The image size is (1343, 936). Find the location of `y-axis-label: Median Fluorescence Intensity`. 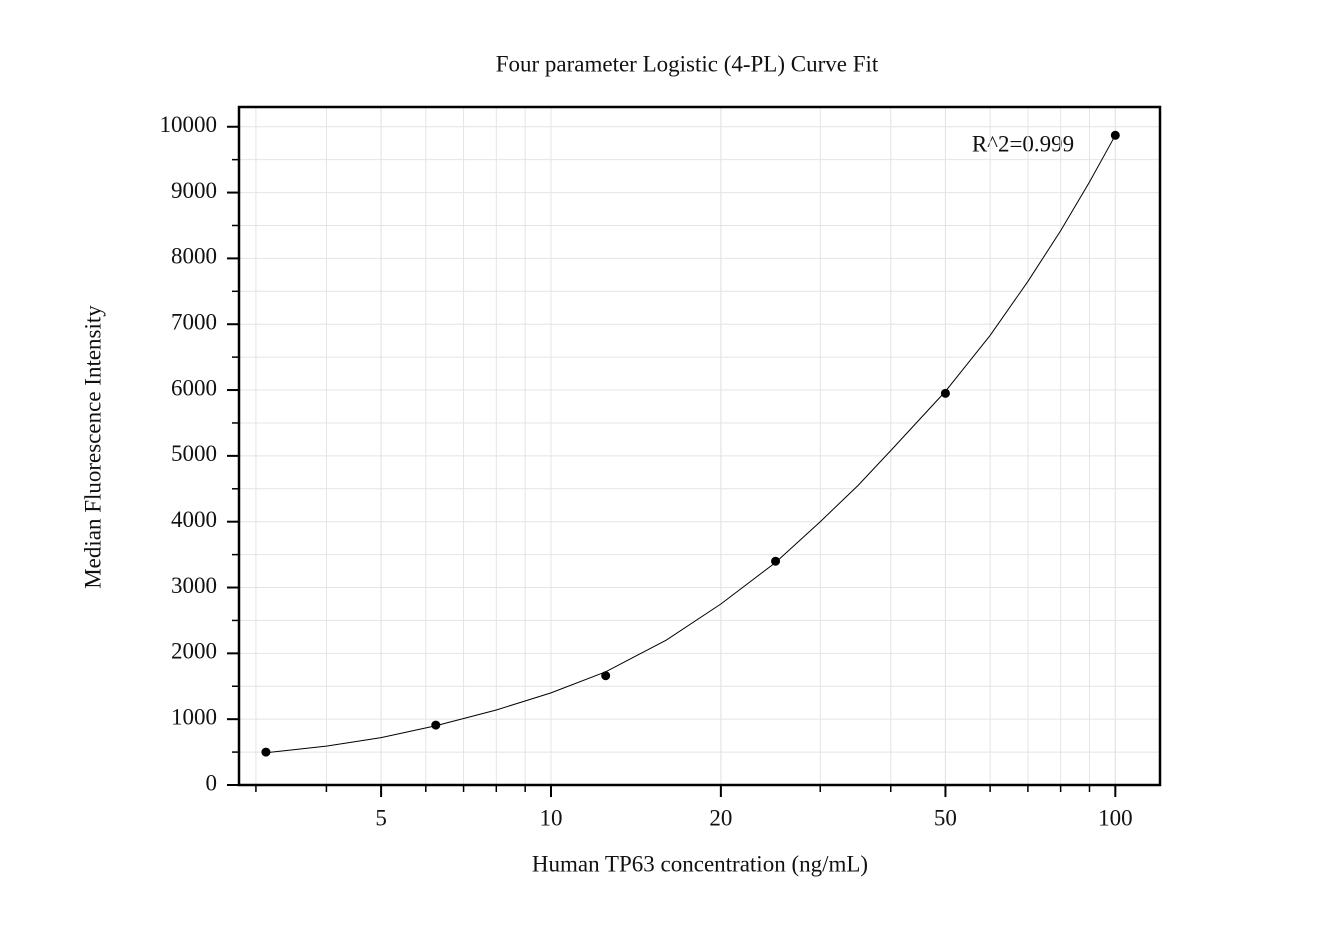

y-axis-label: Median Fluorescence Intensity is located at coordinates (92, 447).